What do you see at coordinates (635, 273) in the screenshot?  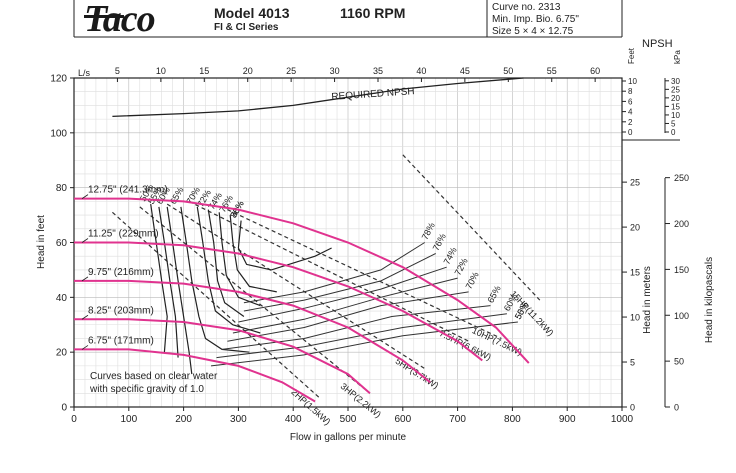 I see `meter-tick-label: 15` at bounding box center [635, 273].